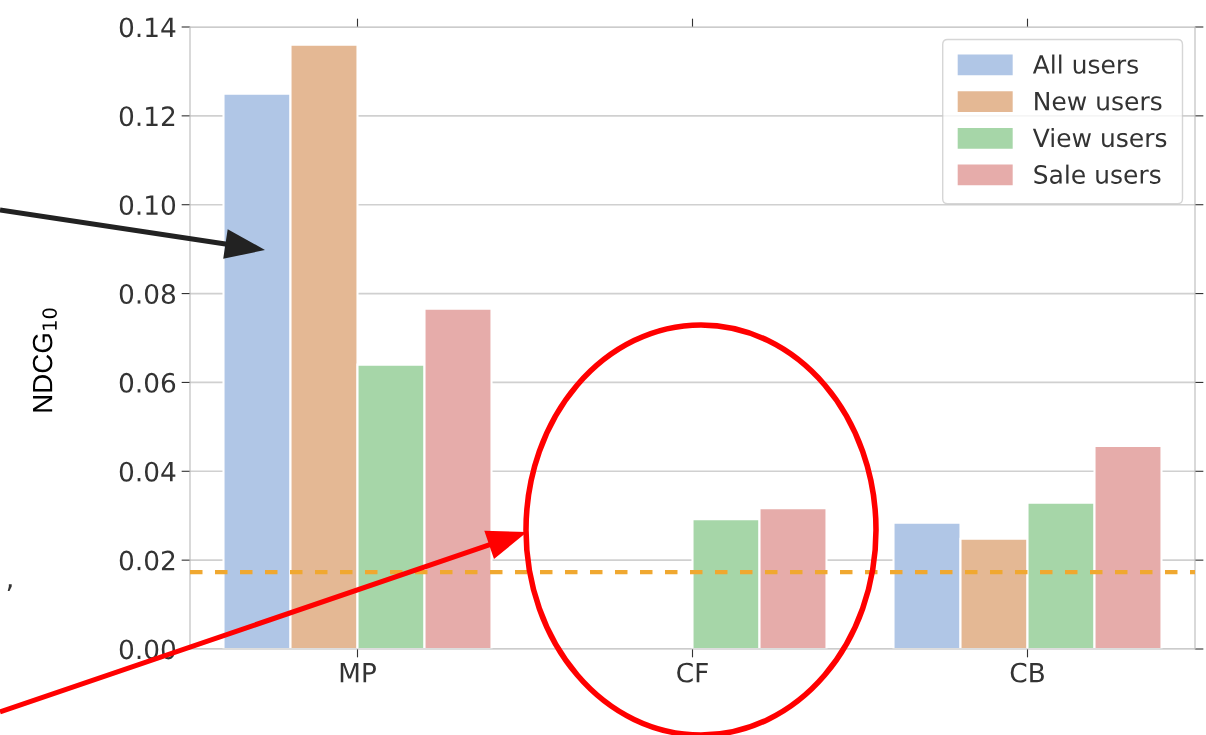 This screenshot has width=1206, height=735. What do you see at coordinates (1027, 672) in the screenshot?
I see `x-tick-label: CB` at bounding box center [1027, 672].